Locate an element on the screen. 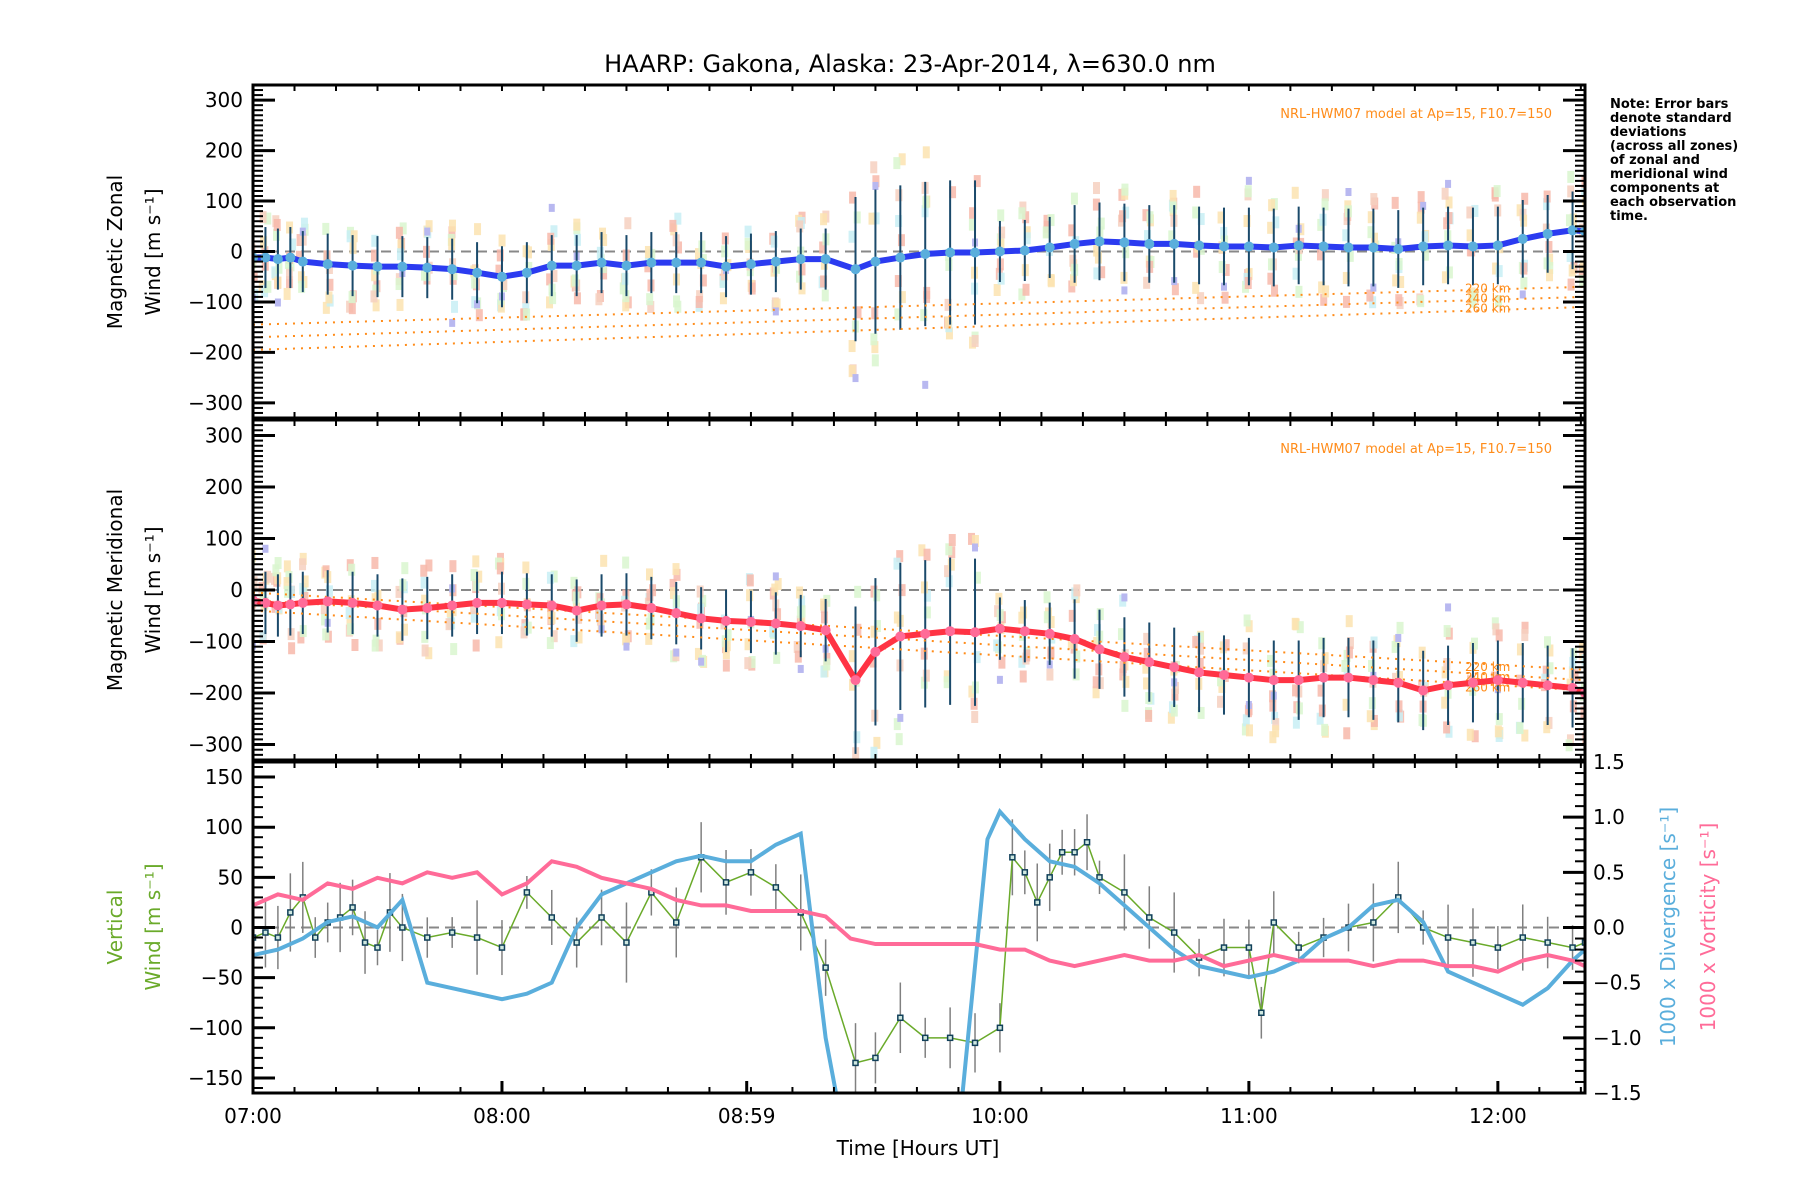 This screenshot has width=1800, height=1200. zonal-ylabel: Magnetic Zonal Wind [m s⁻¹] is located at coordinates (134, 252).